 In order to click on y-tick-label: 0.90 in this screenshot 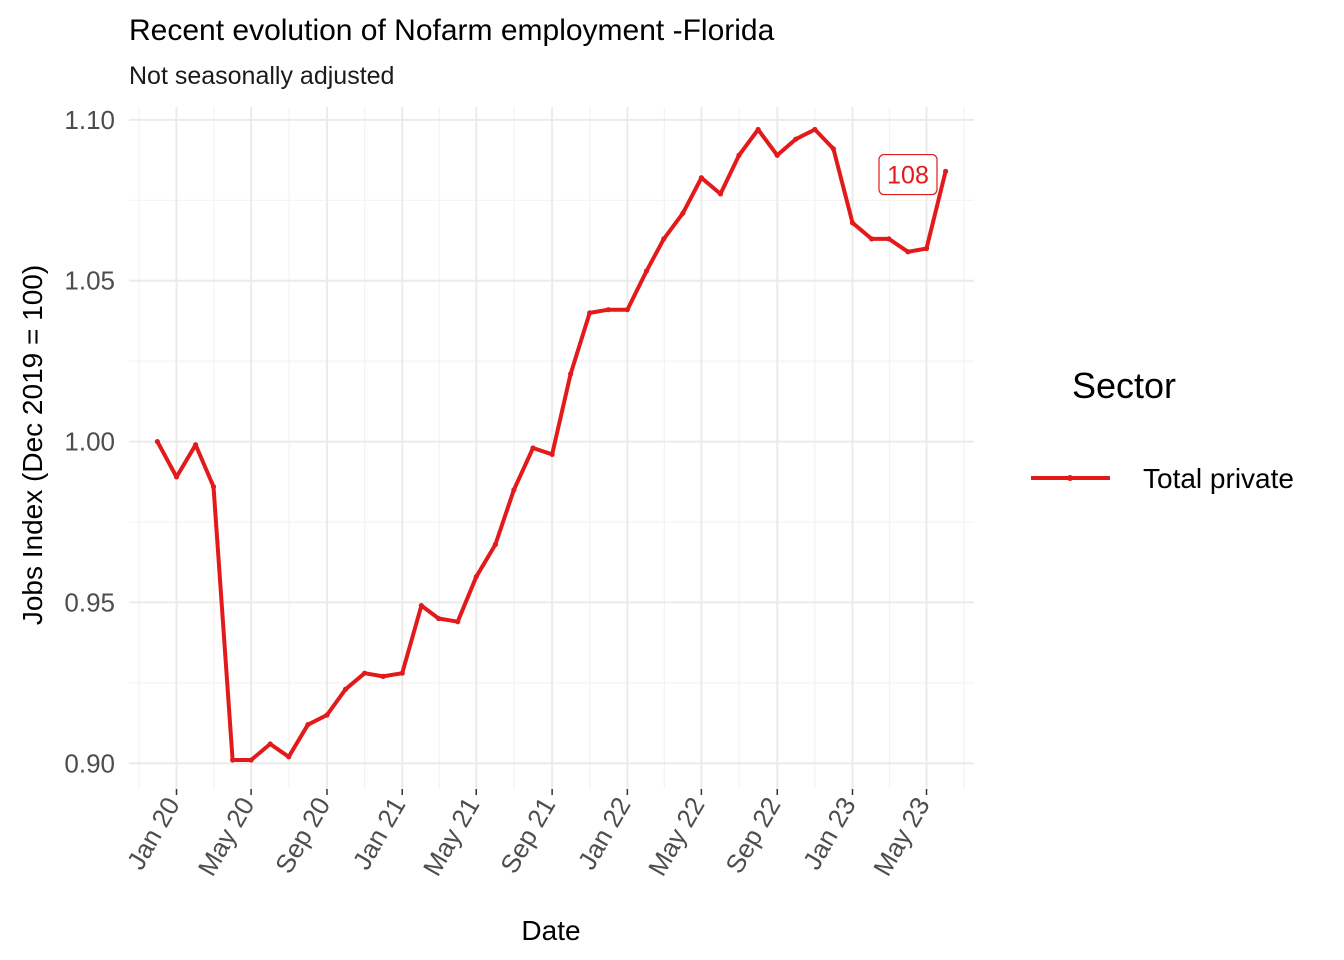, I will do `click(89, 763)`.